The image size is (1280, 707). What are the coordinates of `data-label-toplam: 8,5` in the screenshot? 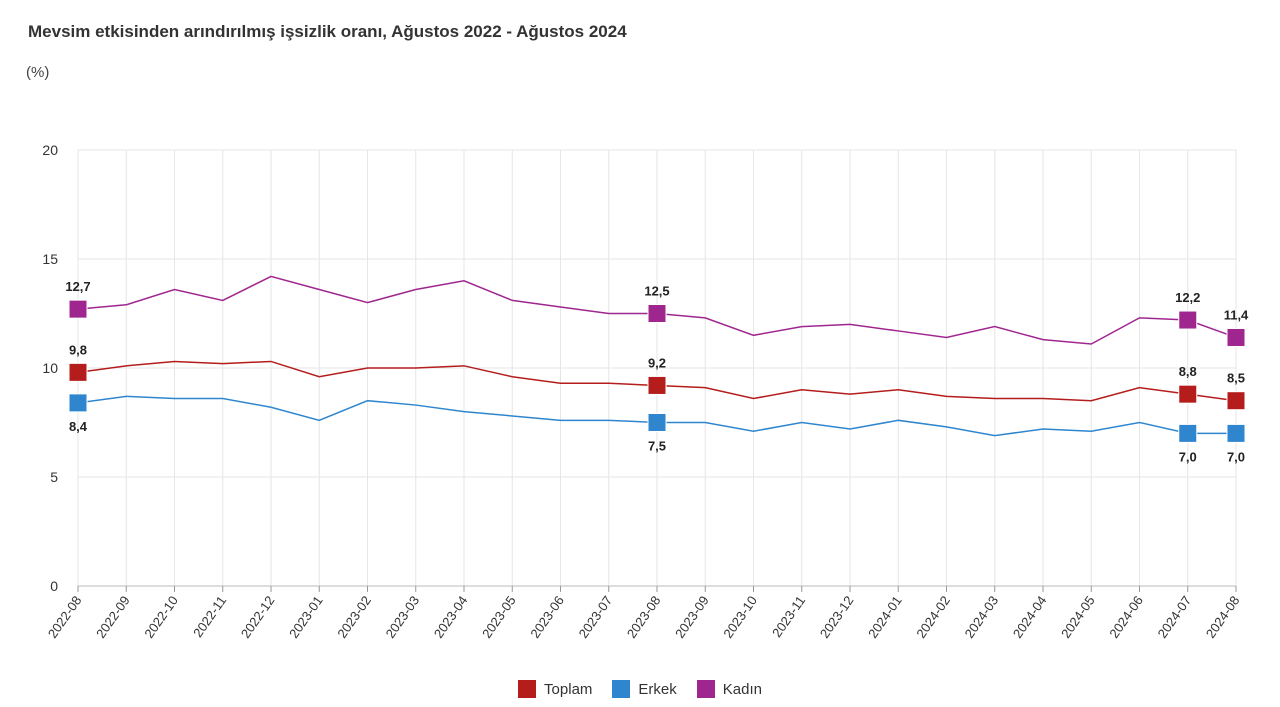 It's located at (1236, 378).